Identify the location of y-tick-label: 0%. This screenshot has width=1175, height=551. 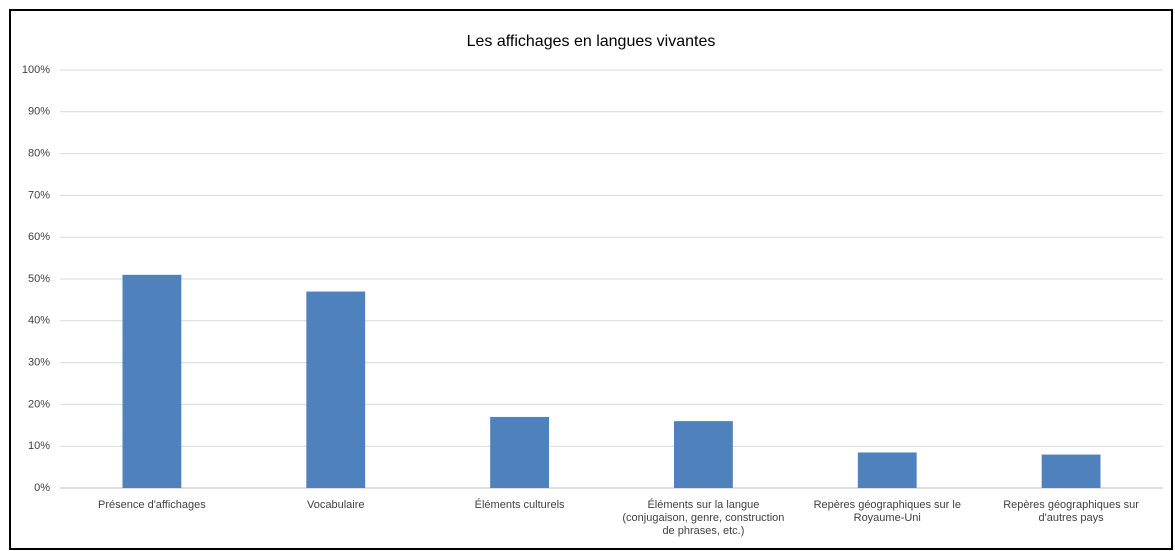
(42, 488).